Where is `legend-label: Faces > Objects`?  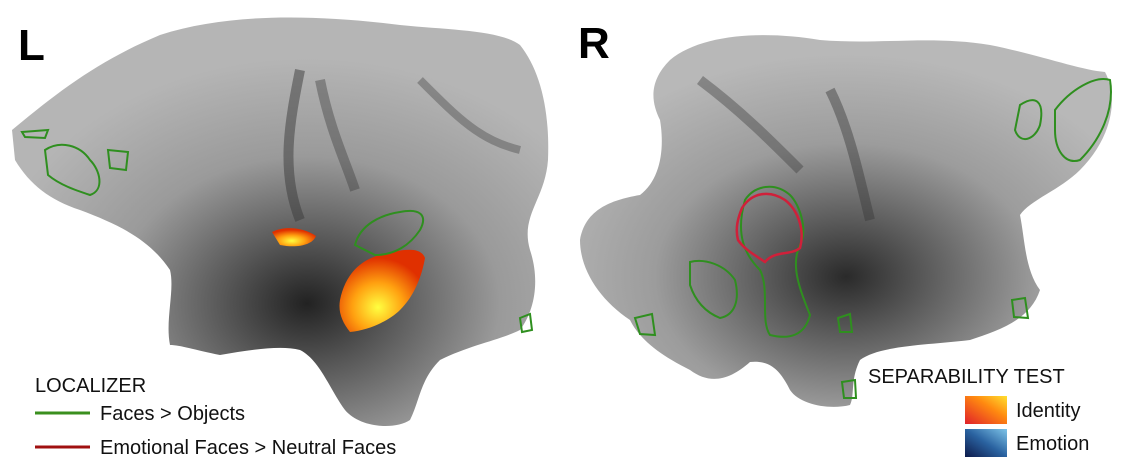 legend-label: Faces > Objects is located at coordinates (172, 414).